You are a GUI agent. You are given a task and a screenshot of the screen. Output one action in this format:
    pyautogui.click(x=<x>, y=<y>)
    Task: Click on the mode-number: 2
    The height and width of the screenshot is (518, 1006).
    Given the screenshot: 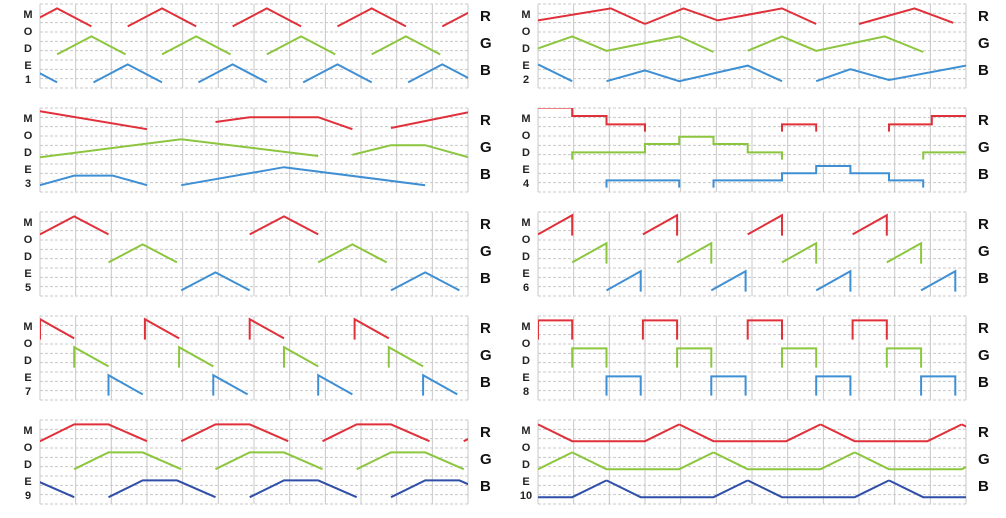 What is the action you would take?
    pyautogui.click(x=526, y=80)
    